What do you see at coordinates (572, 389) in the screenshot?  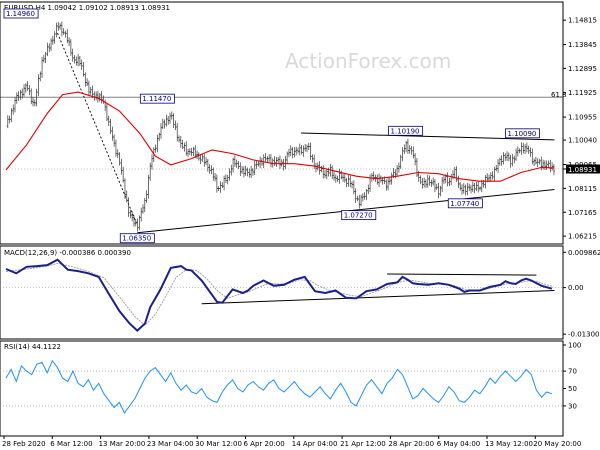 I see `rsi-tick-label: 50` at bounding box center [572, 389].